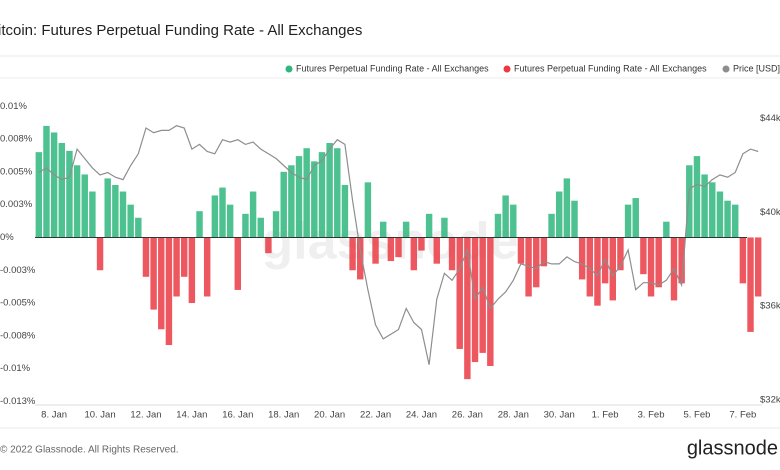 This screenshot has height=470, width=780. What do you see at coordinates (329, 415) in the screenshot?
I see `x-tick-label: 20. Jan` at bounding box center [329, 415].